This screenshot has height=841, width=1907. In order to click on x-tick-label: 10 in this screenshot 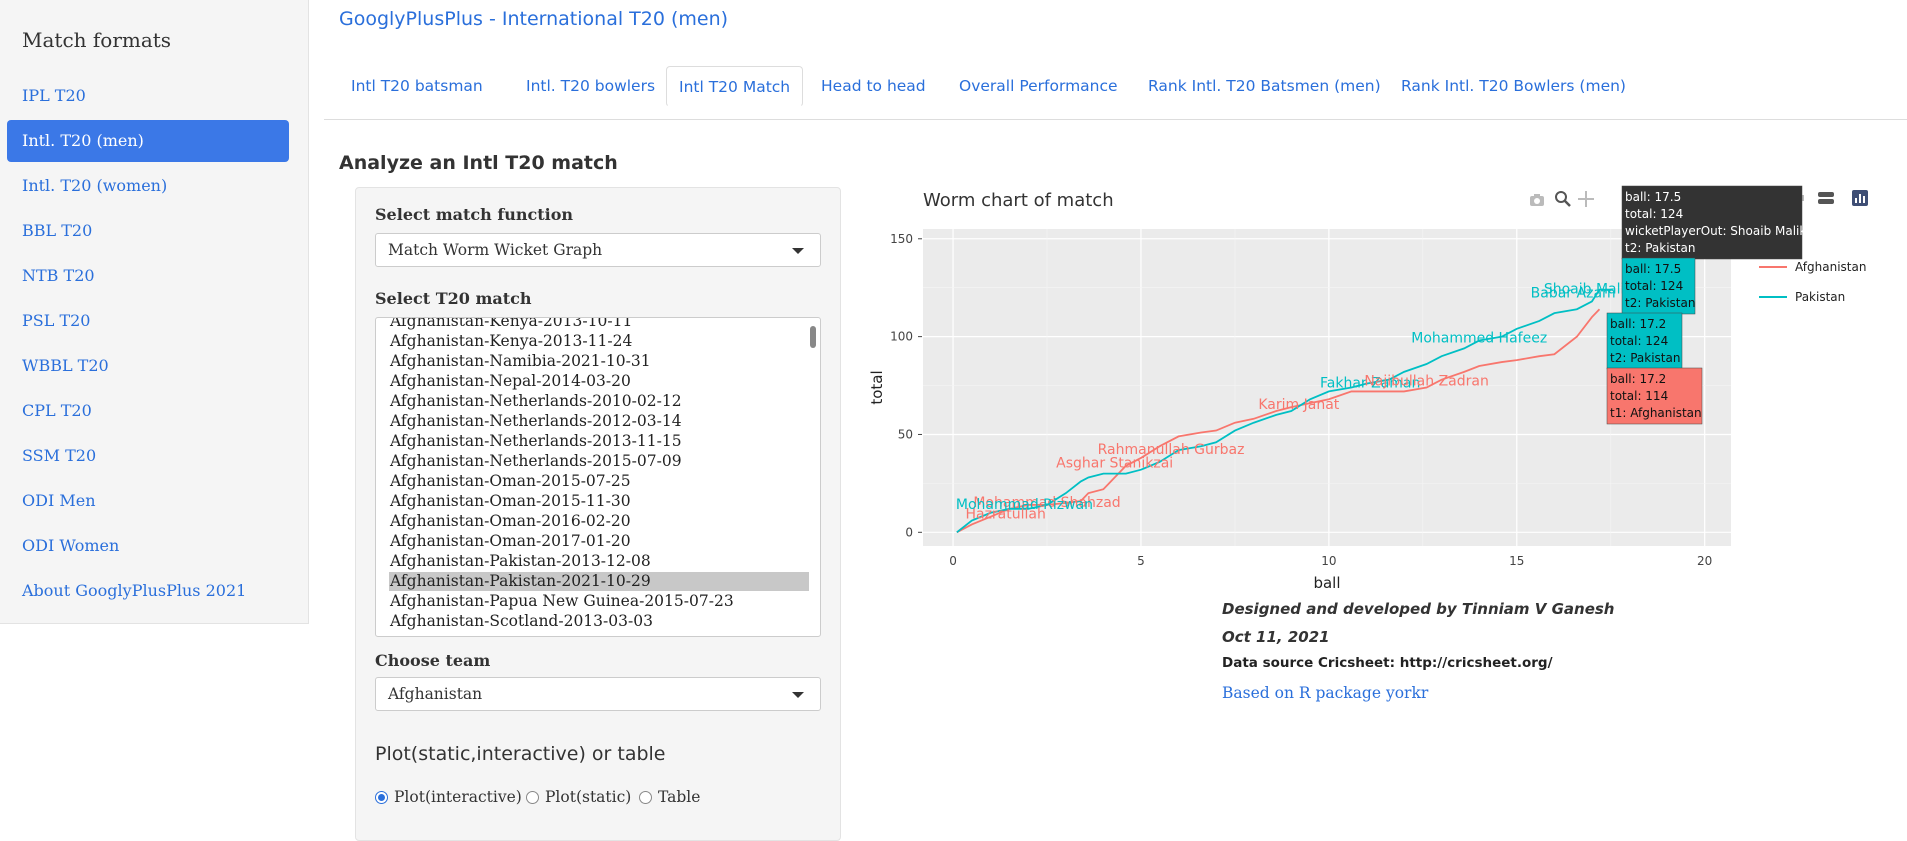, I will do `click(1328, 561)`.